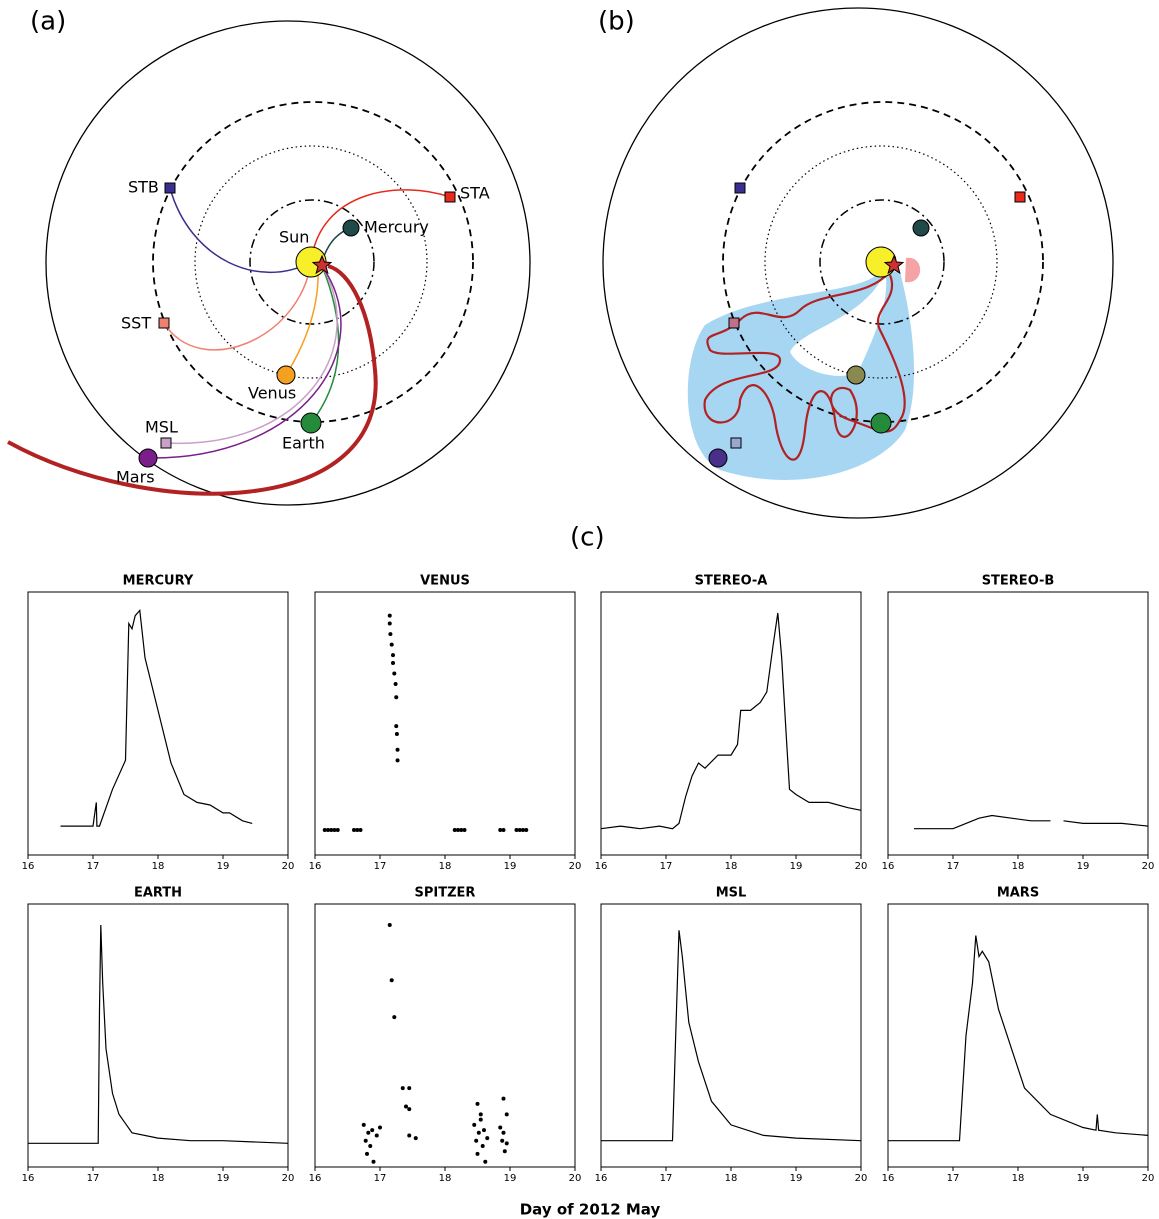  What do you see at coordinates (731, 893) in the screenshot?
I see `chart-title: MSL` at bounding box center [731, 893].